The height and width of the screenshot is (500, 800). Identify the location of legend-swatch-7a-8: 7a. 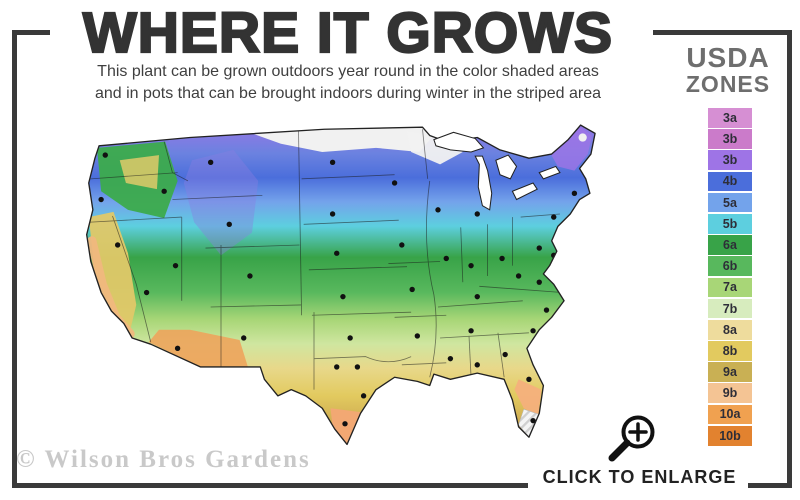
(730, 287).